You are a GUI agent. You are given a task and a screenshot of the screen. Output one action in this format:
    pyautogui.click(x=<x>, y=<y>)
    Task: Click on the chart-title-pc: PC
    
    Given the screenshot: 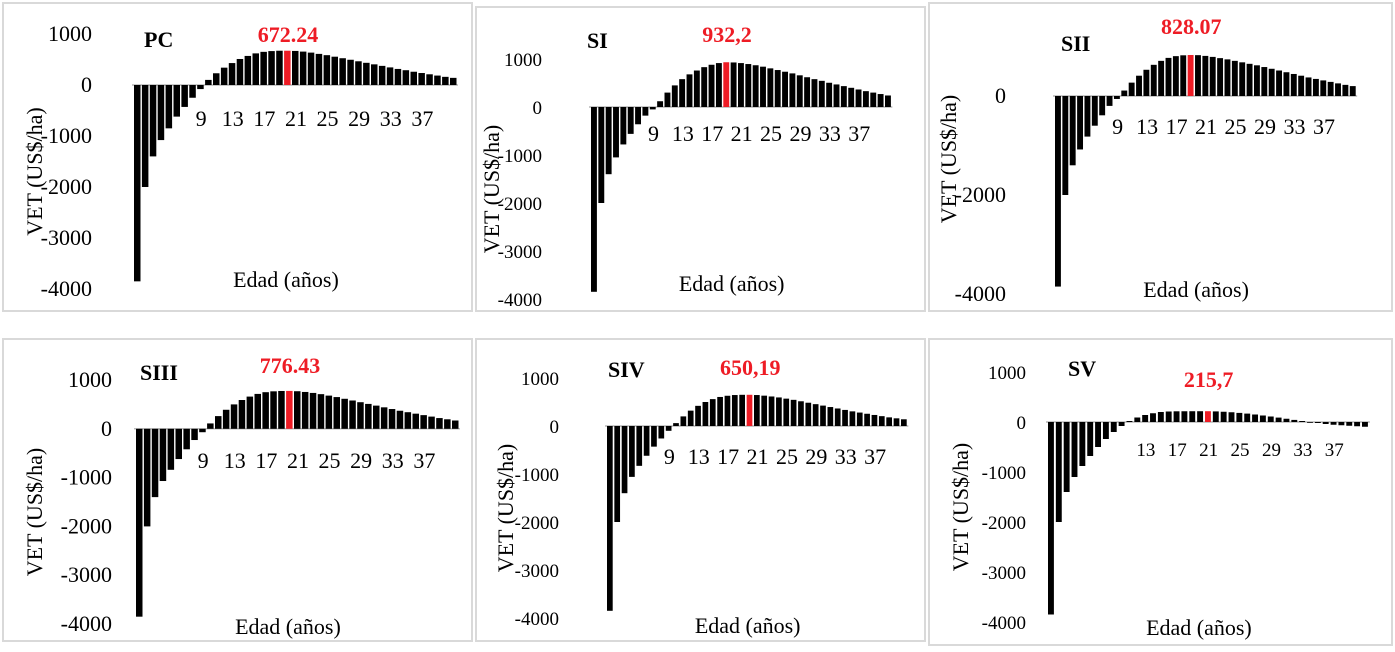 What is the action you would take?
    pyautogui.click(x=158, y=39)
    